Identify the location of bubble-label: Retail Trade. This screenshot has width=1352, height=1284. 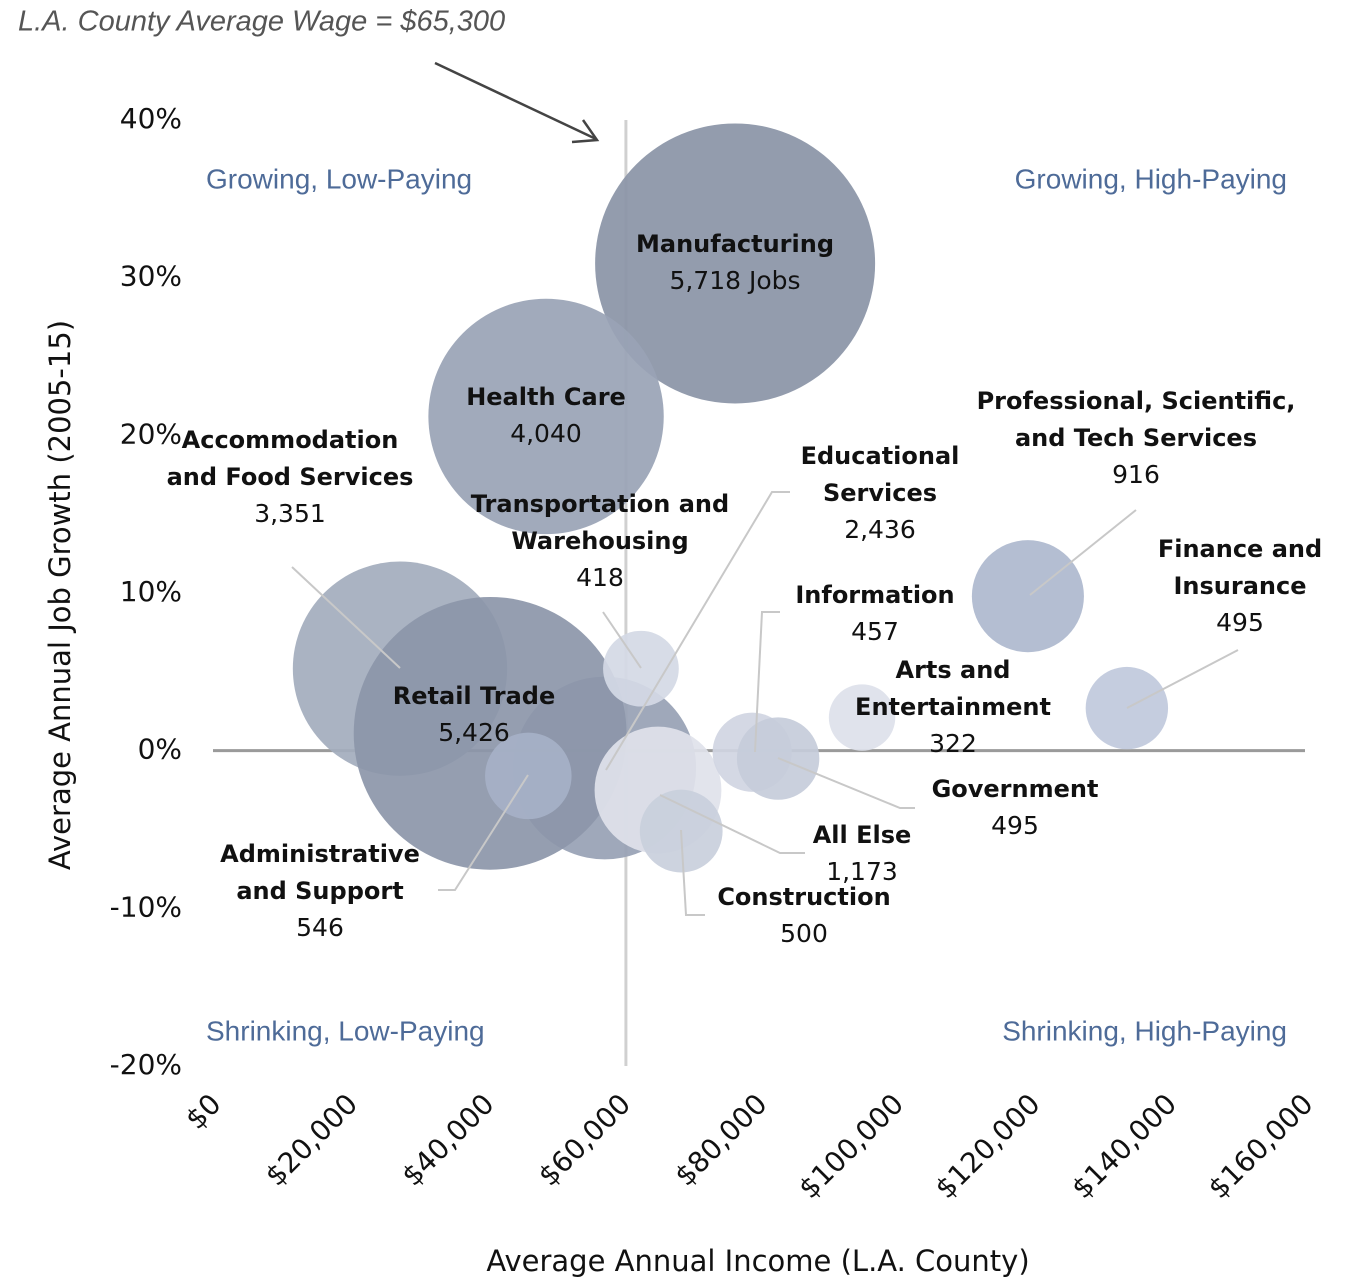
(474, 696).